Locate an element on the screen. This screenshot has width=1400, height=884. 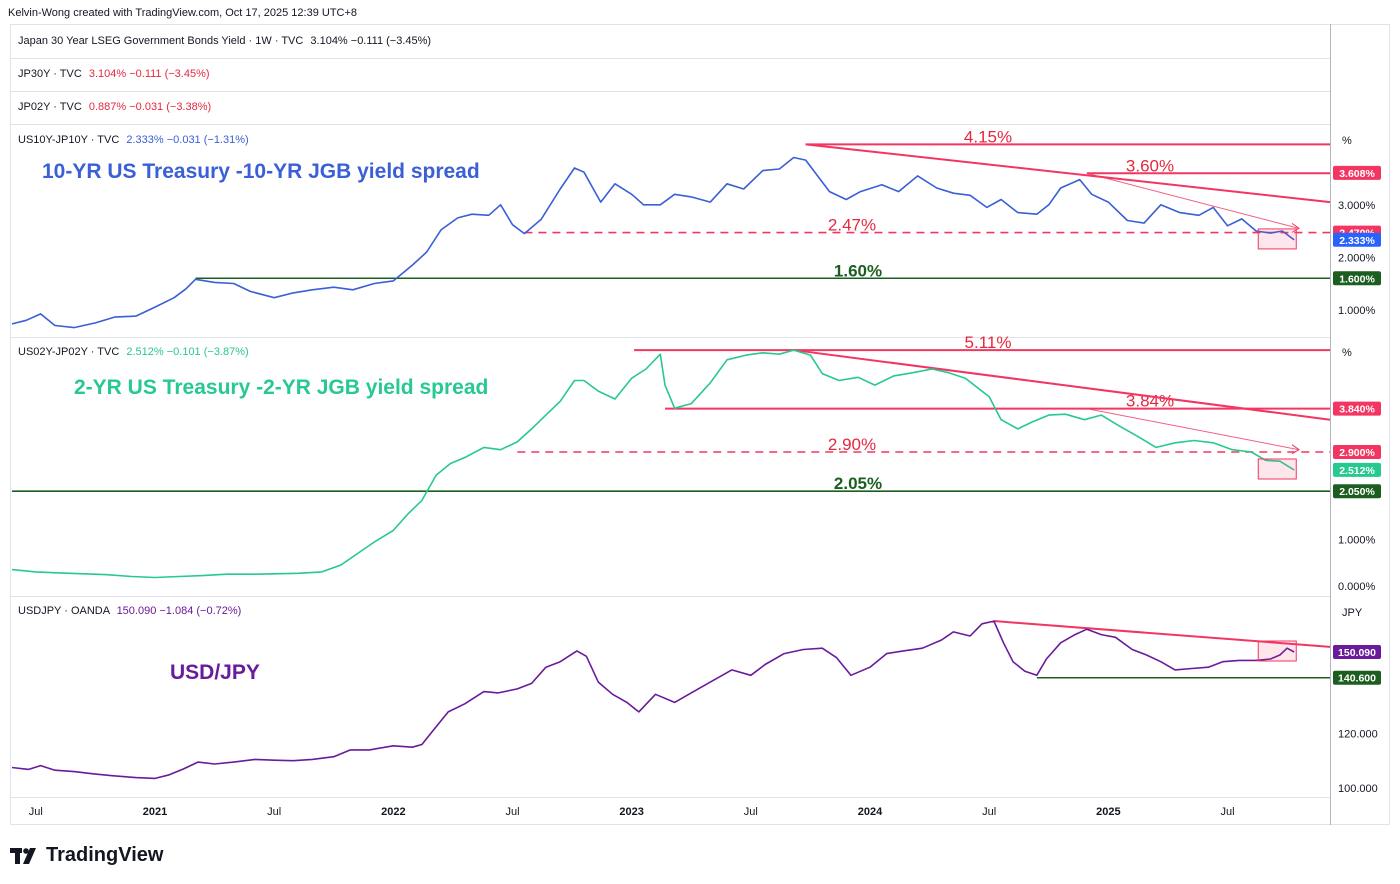
x-tick-label: 2022 is located at coordinates (393, 812).